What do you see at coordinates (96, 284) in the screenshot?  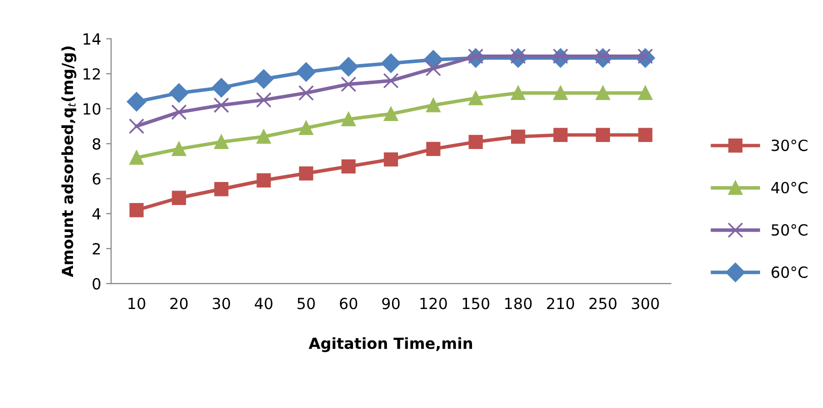 I see `y-tick-label: 0` at bounding box center [96, 284].